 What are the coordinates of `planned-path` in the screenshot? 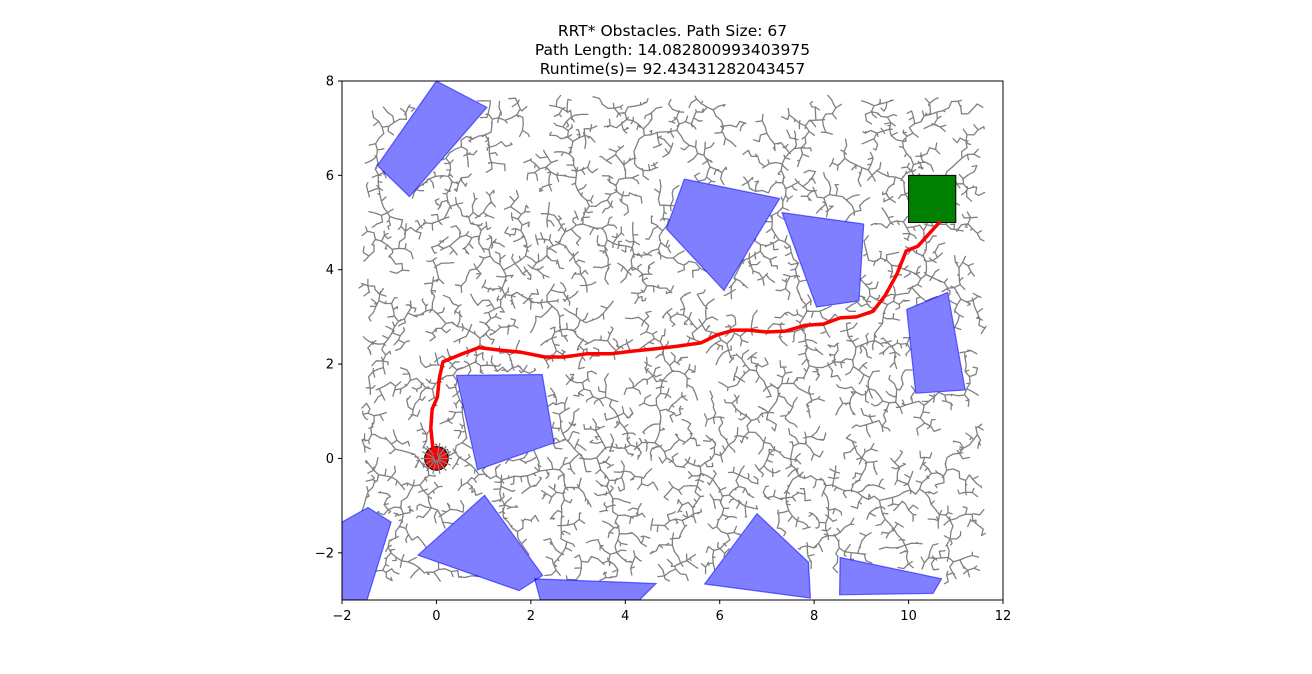 It's located at (685, 340).